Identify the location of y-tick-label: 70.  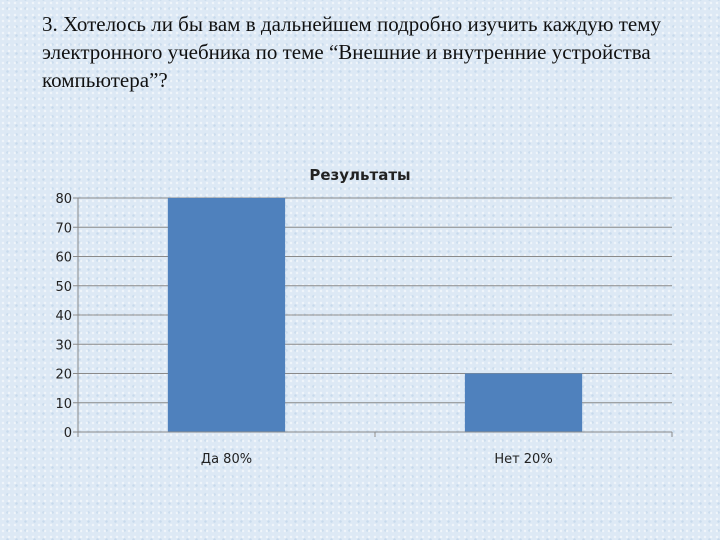
(63, 228).